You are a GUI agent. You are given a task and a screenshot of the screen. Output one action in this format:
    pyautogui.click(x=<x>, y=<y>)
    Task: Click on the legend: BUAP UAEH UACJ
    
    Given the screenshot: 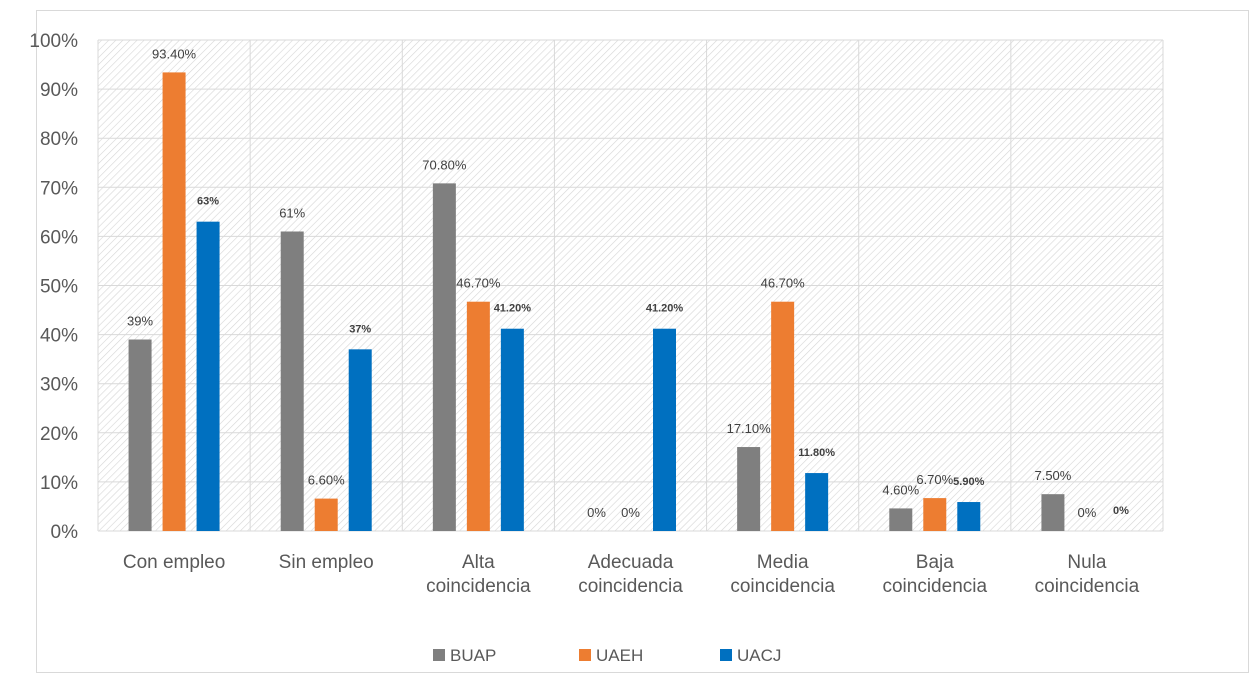 What is the action you would take?
    pyautogui.click(x=607, y=655)
    